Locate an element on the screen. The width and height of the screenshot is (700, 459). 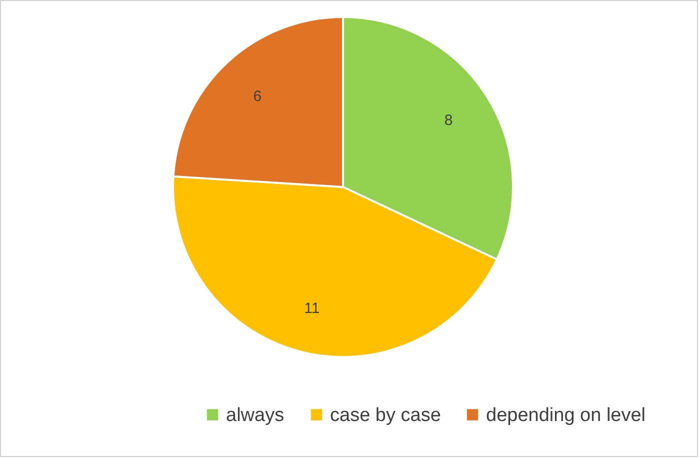
data-label: 8 is located at coordinates (448, 121).